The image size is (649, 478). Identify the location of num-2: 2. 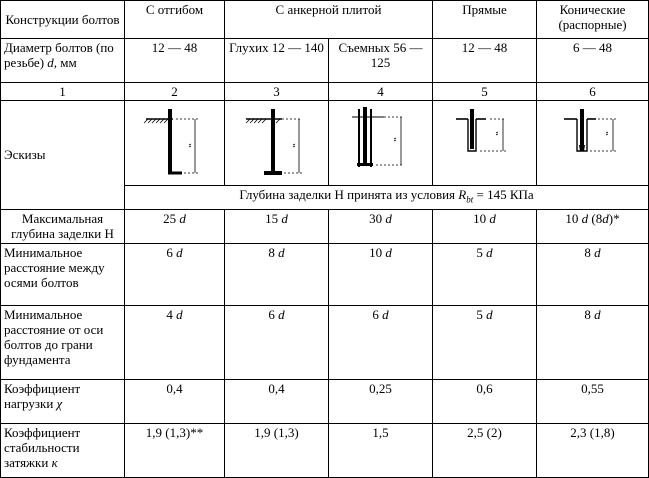
(174, 91).